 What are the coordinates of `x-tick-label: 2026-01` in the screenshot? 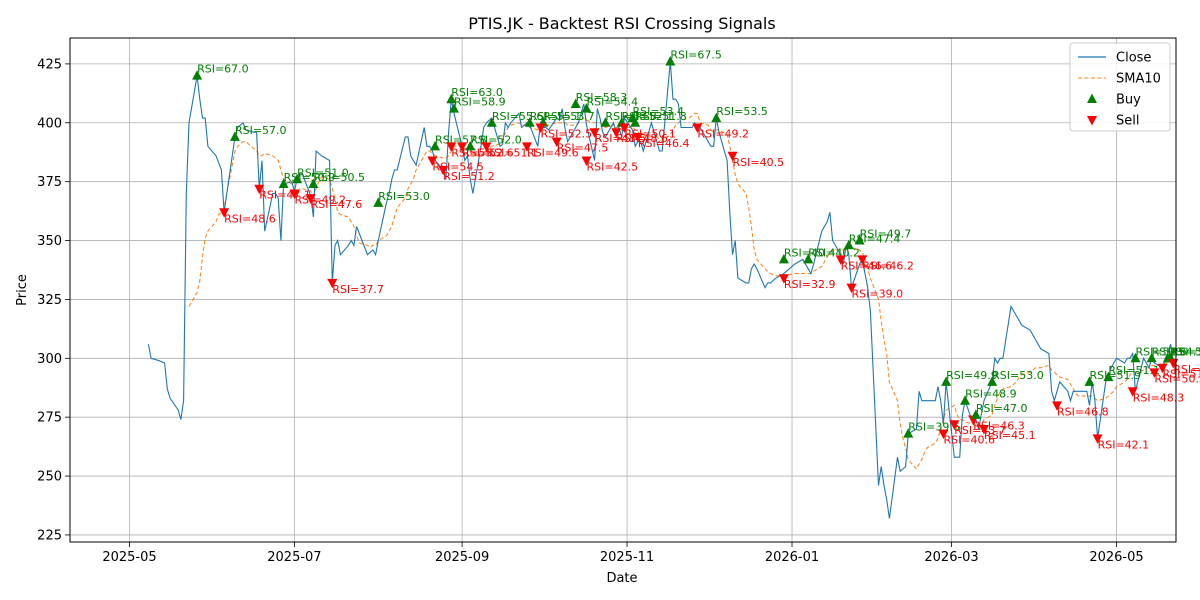 It's located at (792, 557).